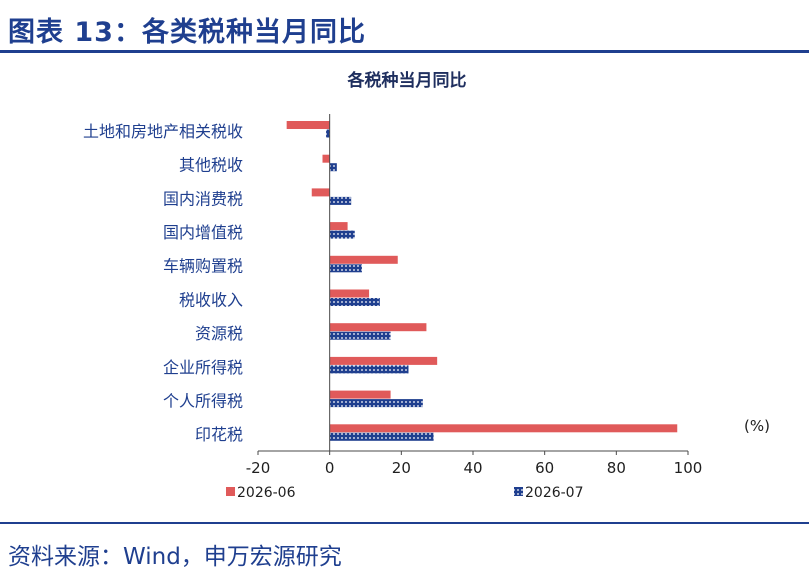 The width and height of the screenshot is (809, 574). I want to click on category-label: 其他税收, so click(211, 165).